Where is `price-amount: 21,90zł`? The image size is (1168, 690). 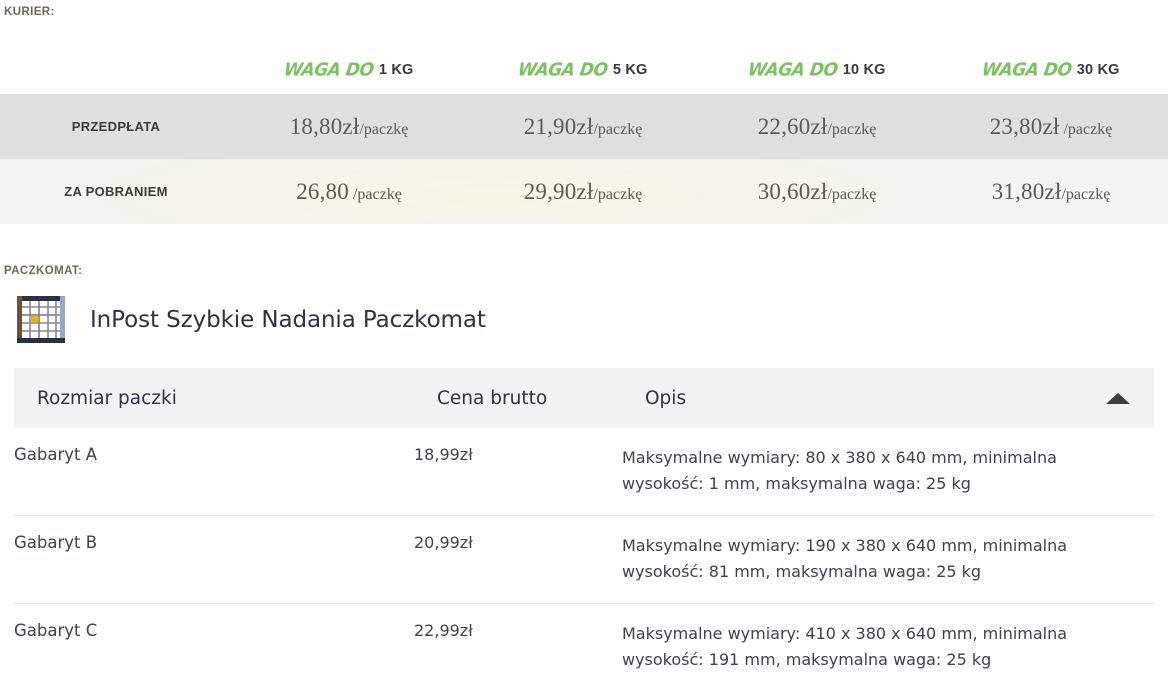 price-amount: 21,90zł is located at coordinates (558, 126).